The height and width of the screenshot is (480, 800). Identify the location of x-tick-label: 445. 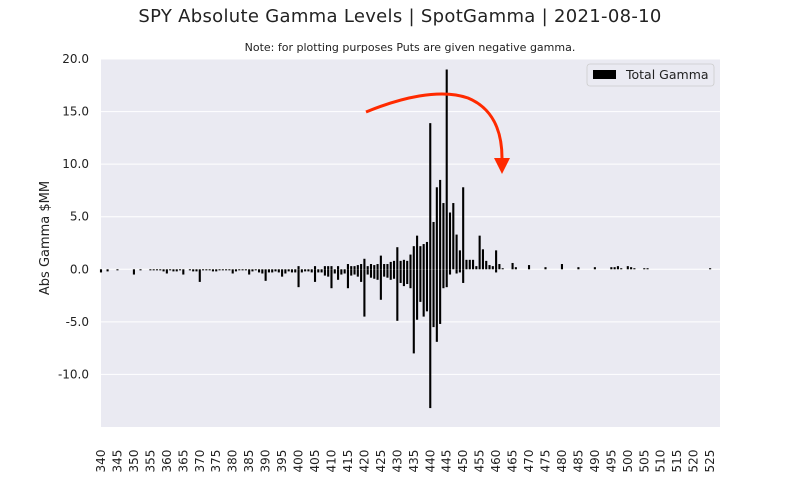
(447, 461).